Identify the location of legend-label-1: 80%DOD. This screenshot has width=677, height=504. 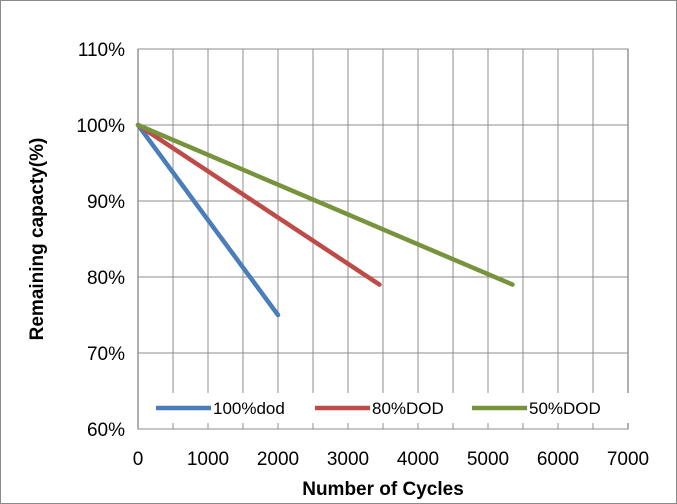
(408, 408).